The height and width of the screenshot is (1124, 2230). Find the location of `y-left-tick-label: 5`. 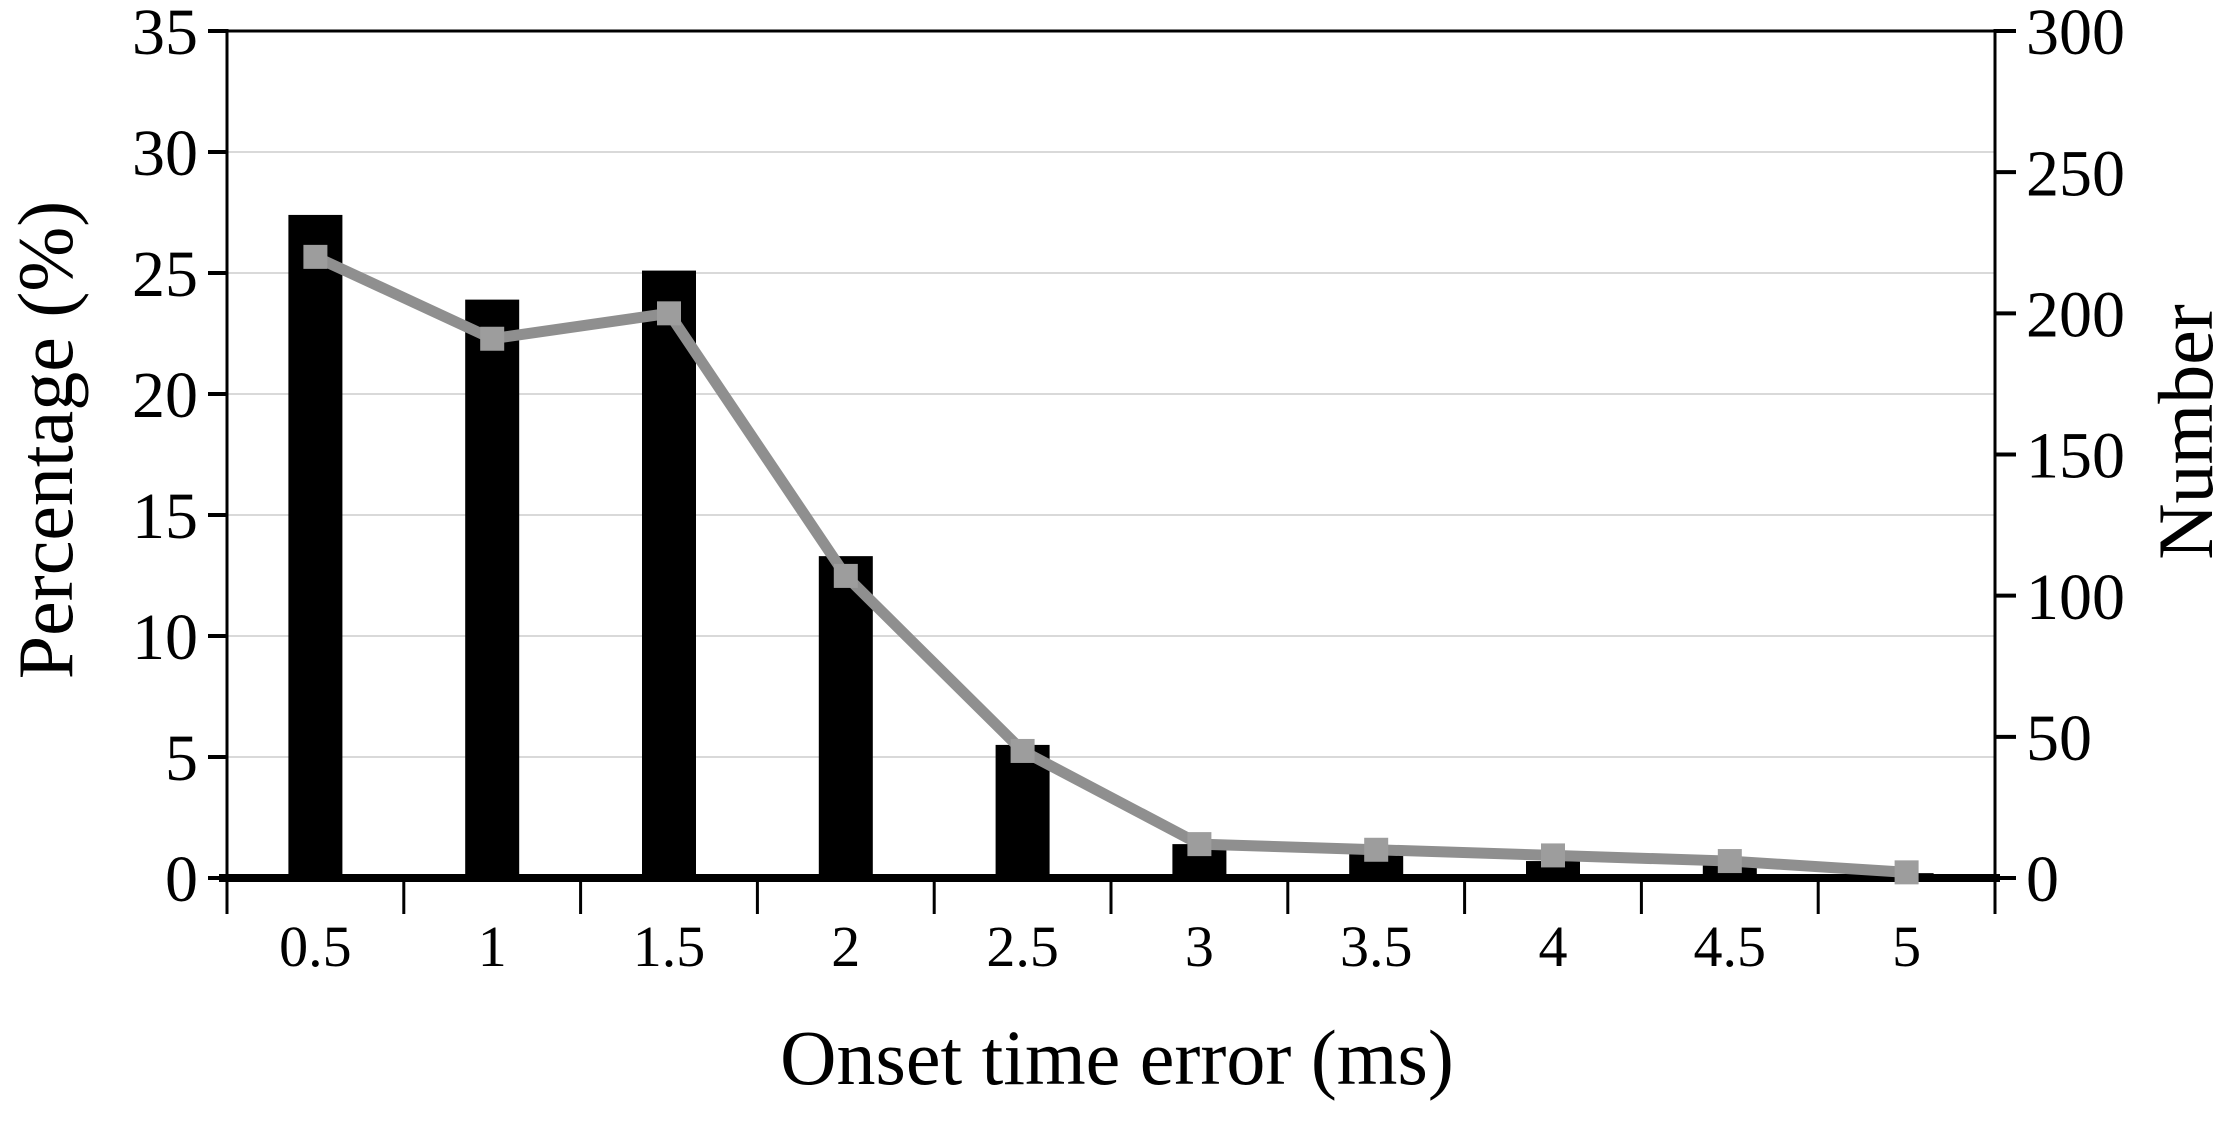

y-left-tick-label: 5 is located at coordinates (181, 758).